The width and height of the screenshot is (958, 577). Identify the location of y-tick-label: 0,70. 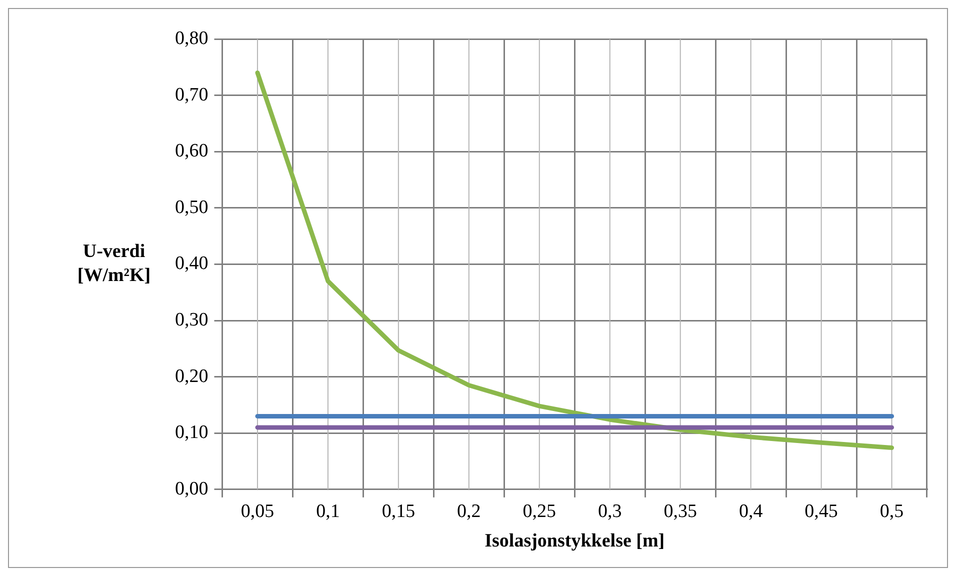
(191, 95).